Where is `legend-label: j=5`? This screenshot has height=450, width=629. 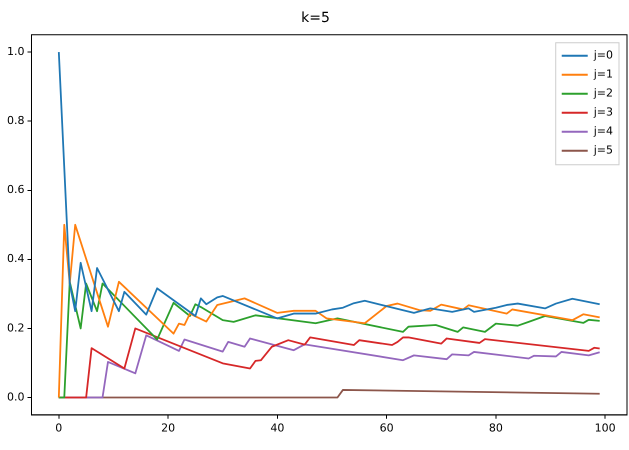 legend-label: j=5 is located at coordinates (603, 150).